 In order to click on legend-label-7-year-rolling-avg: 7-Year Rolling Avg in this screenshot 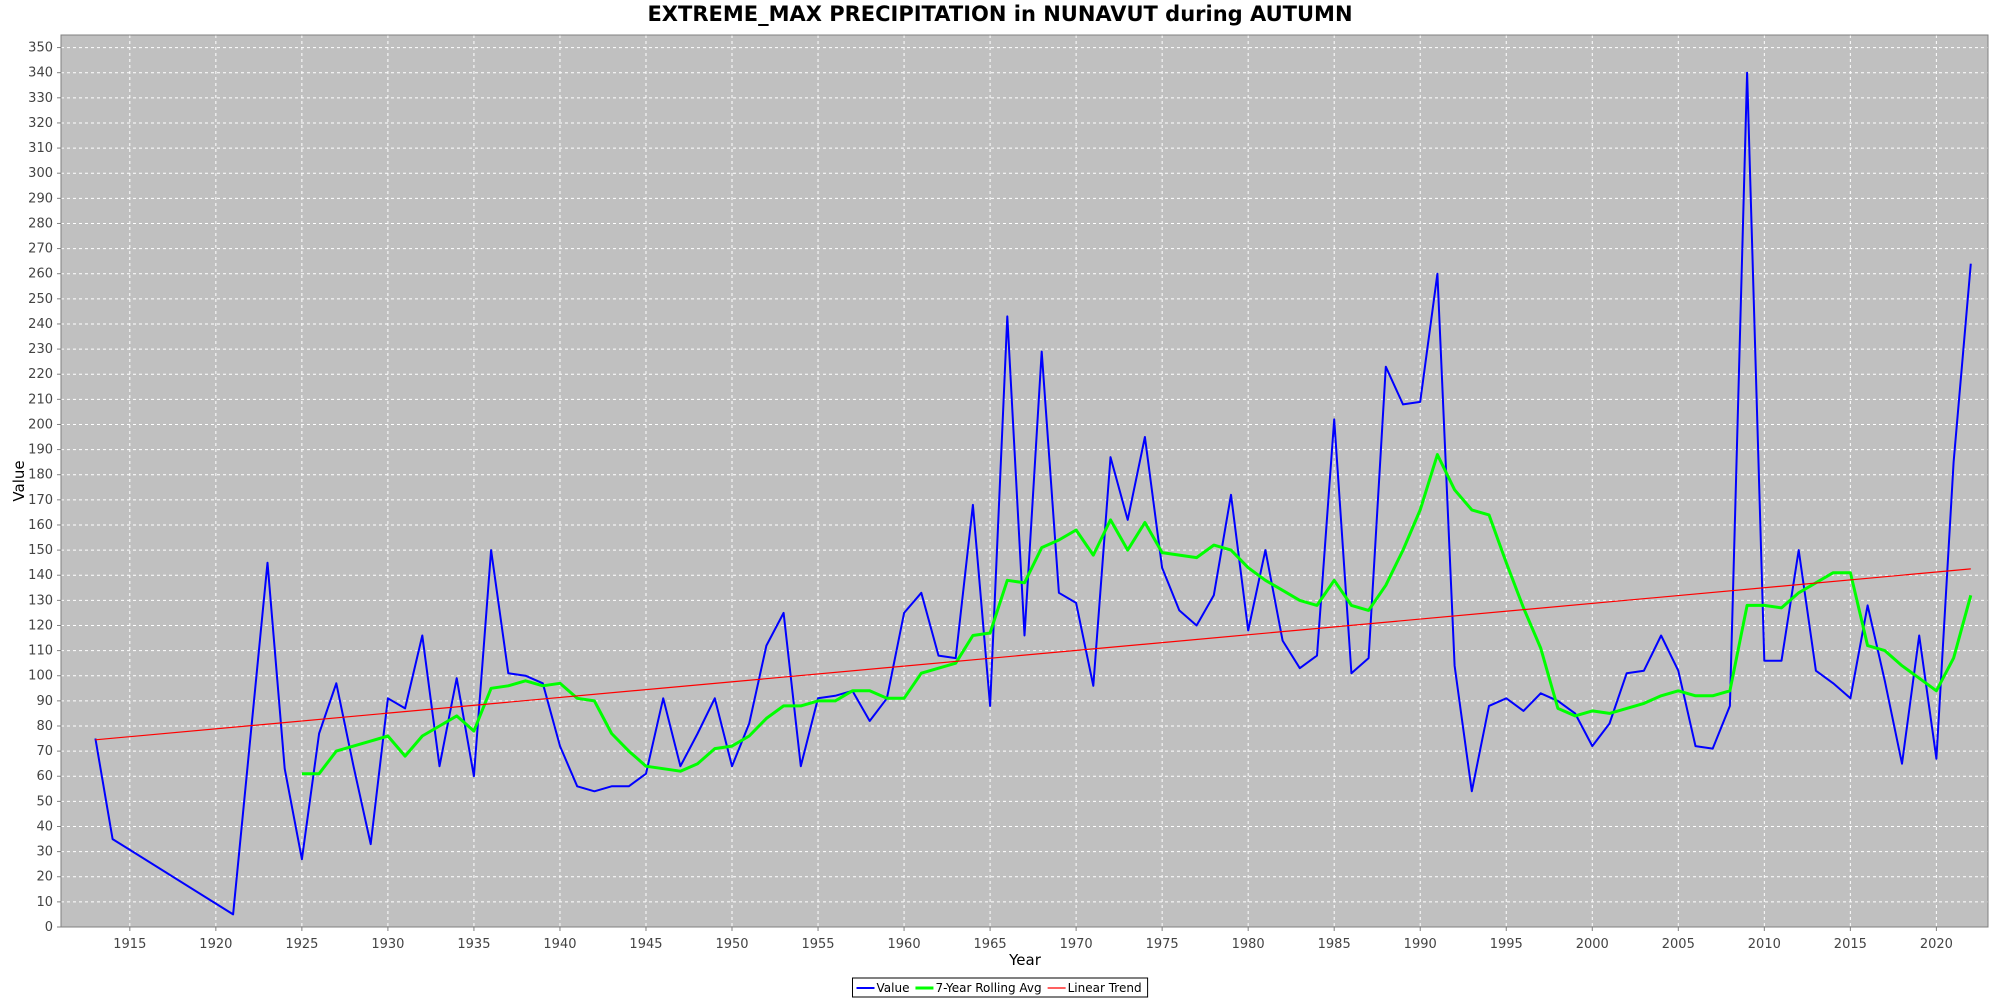, I will do `click(988, 988)`.